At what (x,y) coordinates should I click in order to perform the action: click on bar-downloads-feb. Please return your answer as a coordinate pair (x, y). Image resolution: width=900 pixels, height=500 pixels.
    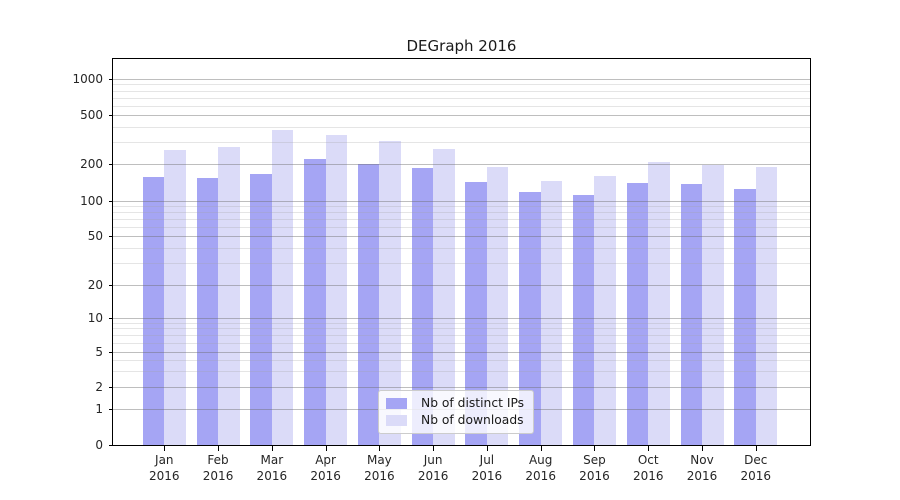
    Looking at the image, I should click on (229, 295).